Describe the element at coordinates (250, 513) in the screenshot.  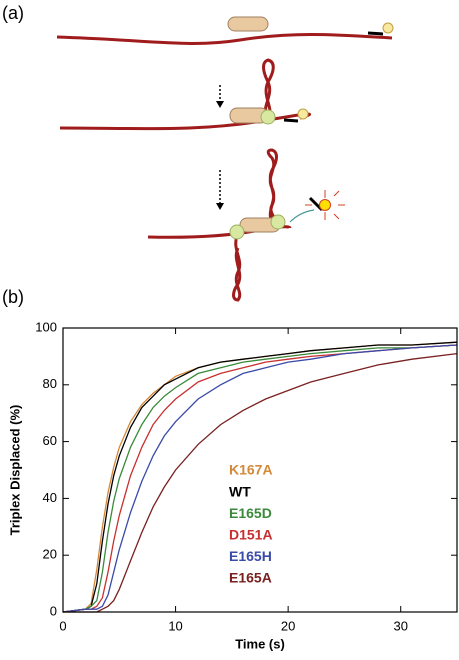
I see `legend-label: E165D` at that location.